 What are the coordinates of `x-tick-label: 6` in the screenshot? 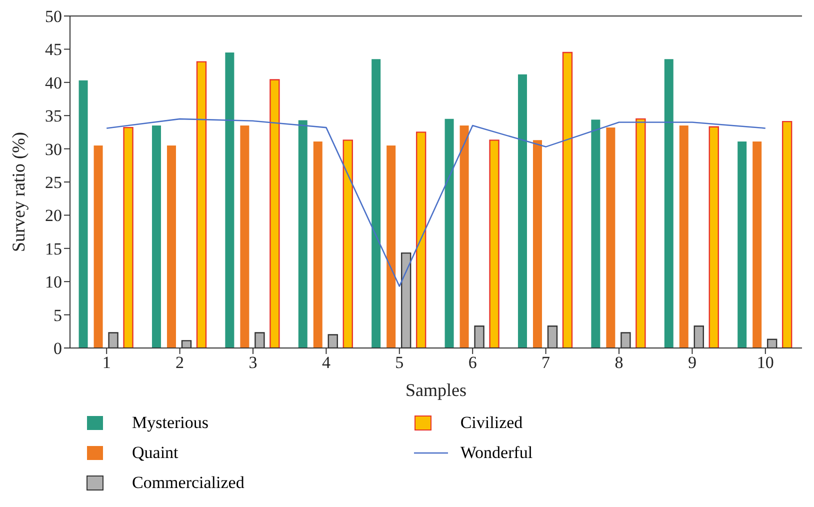 It's located at (472, 362).